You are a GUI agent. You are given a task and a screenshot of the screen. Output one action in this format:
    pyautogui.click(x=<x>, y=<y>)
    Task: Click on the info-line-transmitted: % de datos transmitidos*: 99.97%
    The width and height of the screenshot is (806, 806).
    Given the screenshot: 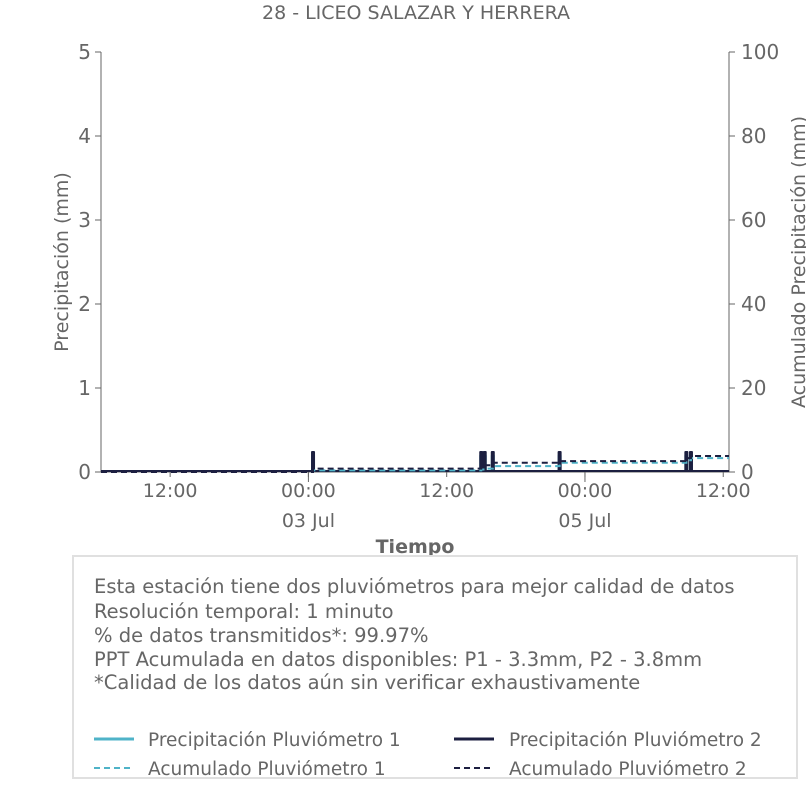 What is the action you would take?
    pyautogui.click(x=261, y=635)
    